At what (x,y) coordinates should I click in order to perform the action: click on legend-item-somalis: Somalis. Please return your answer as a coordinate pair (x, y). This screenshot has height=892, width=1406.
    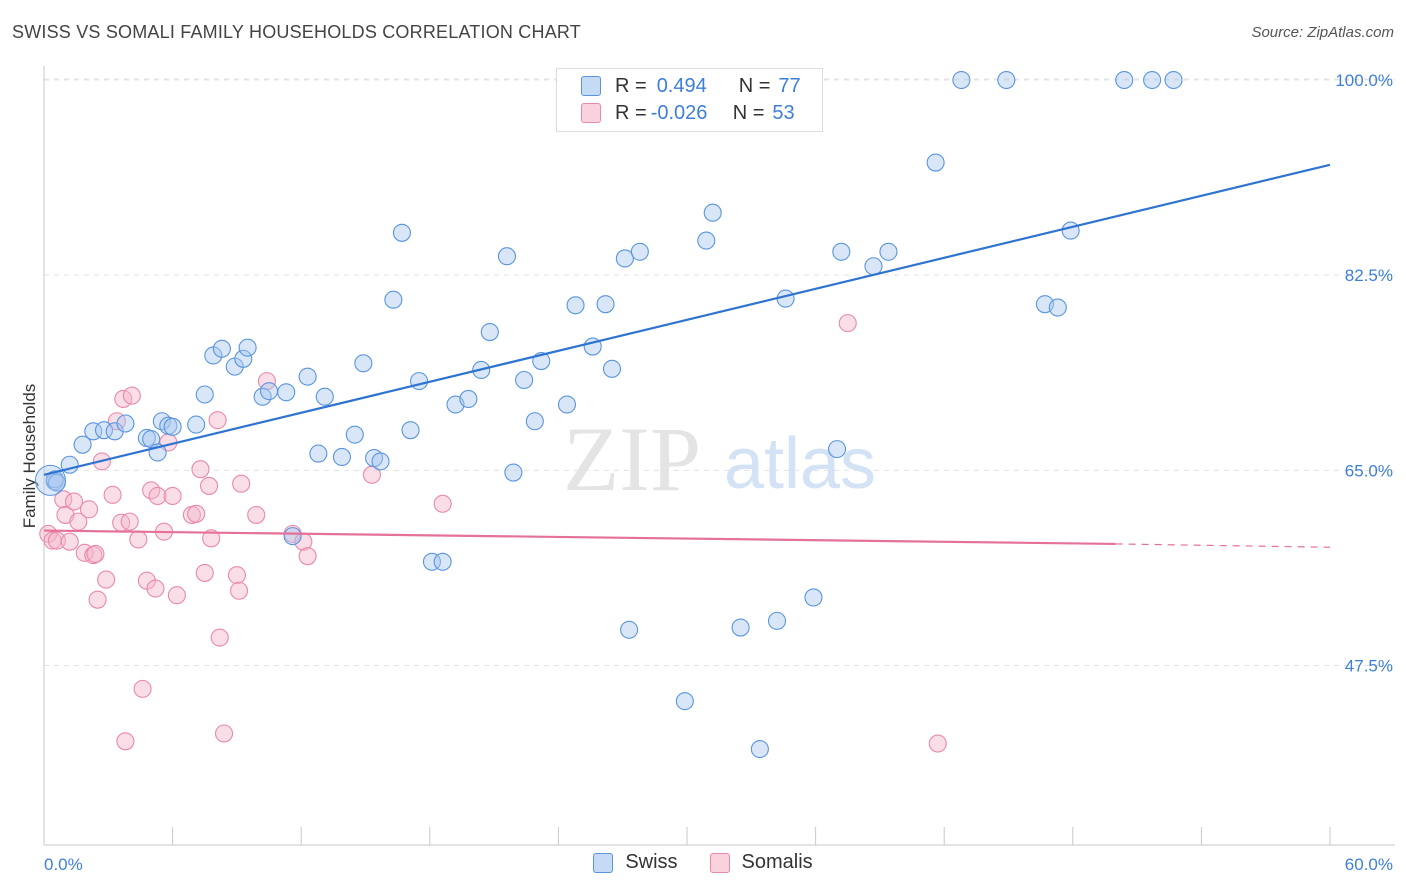
    Looking at the image, I should click on (761, 862).